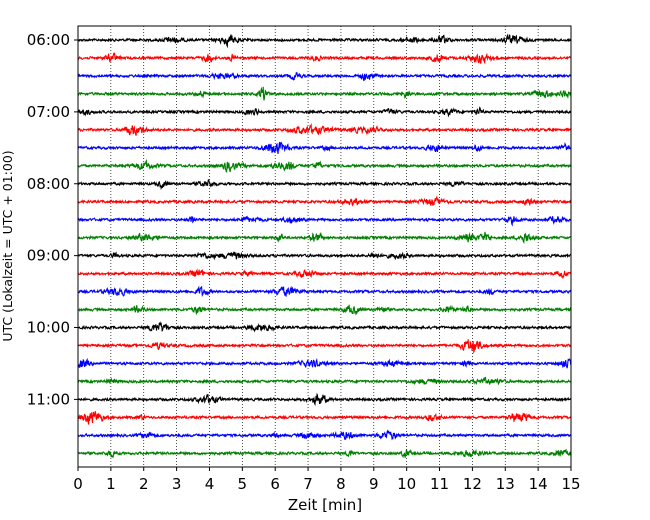 The width and height of the screenshot is (650, 520). What do you see at coordinates (48, 328) in the screenshot?
I see `y-tick-label: 10:00` at bounding box center [48, 328].